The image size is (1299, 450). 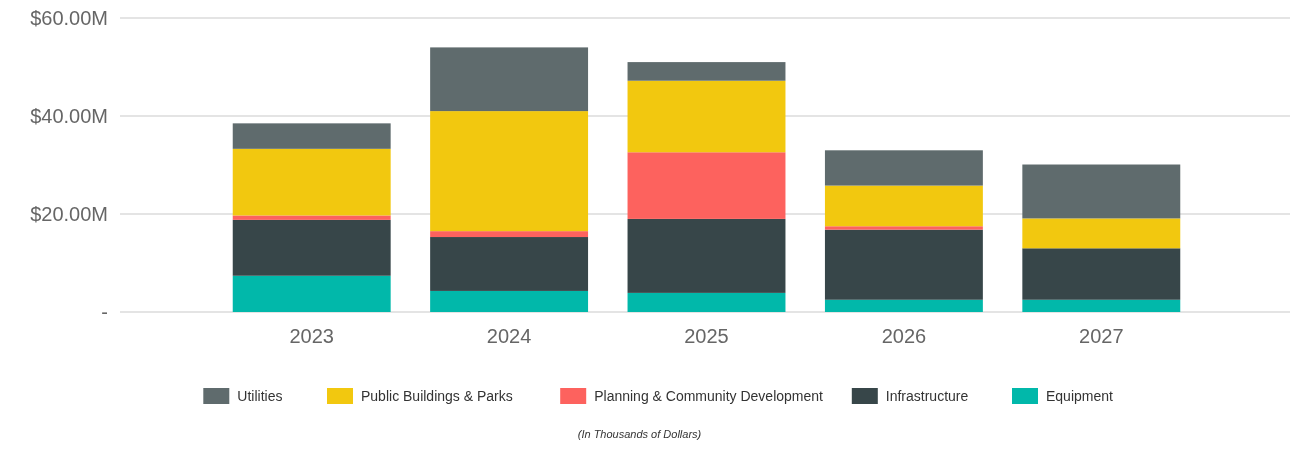 I want to click on x-tick-label: 2023, so click(x=311, y=336).